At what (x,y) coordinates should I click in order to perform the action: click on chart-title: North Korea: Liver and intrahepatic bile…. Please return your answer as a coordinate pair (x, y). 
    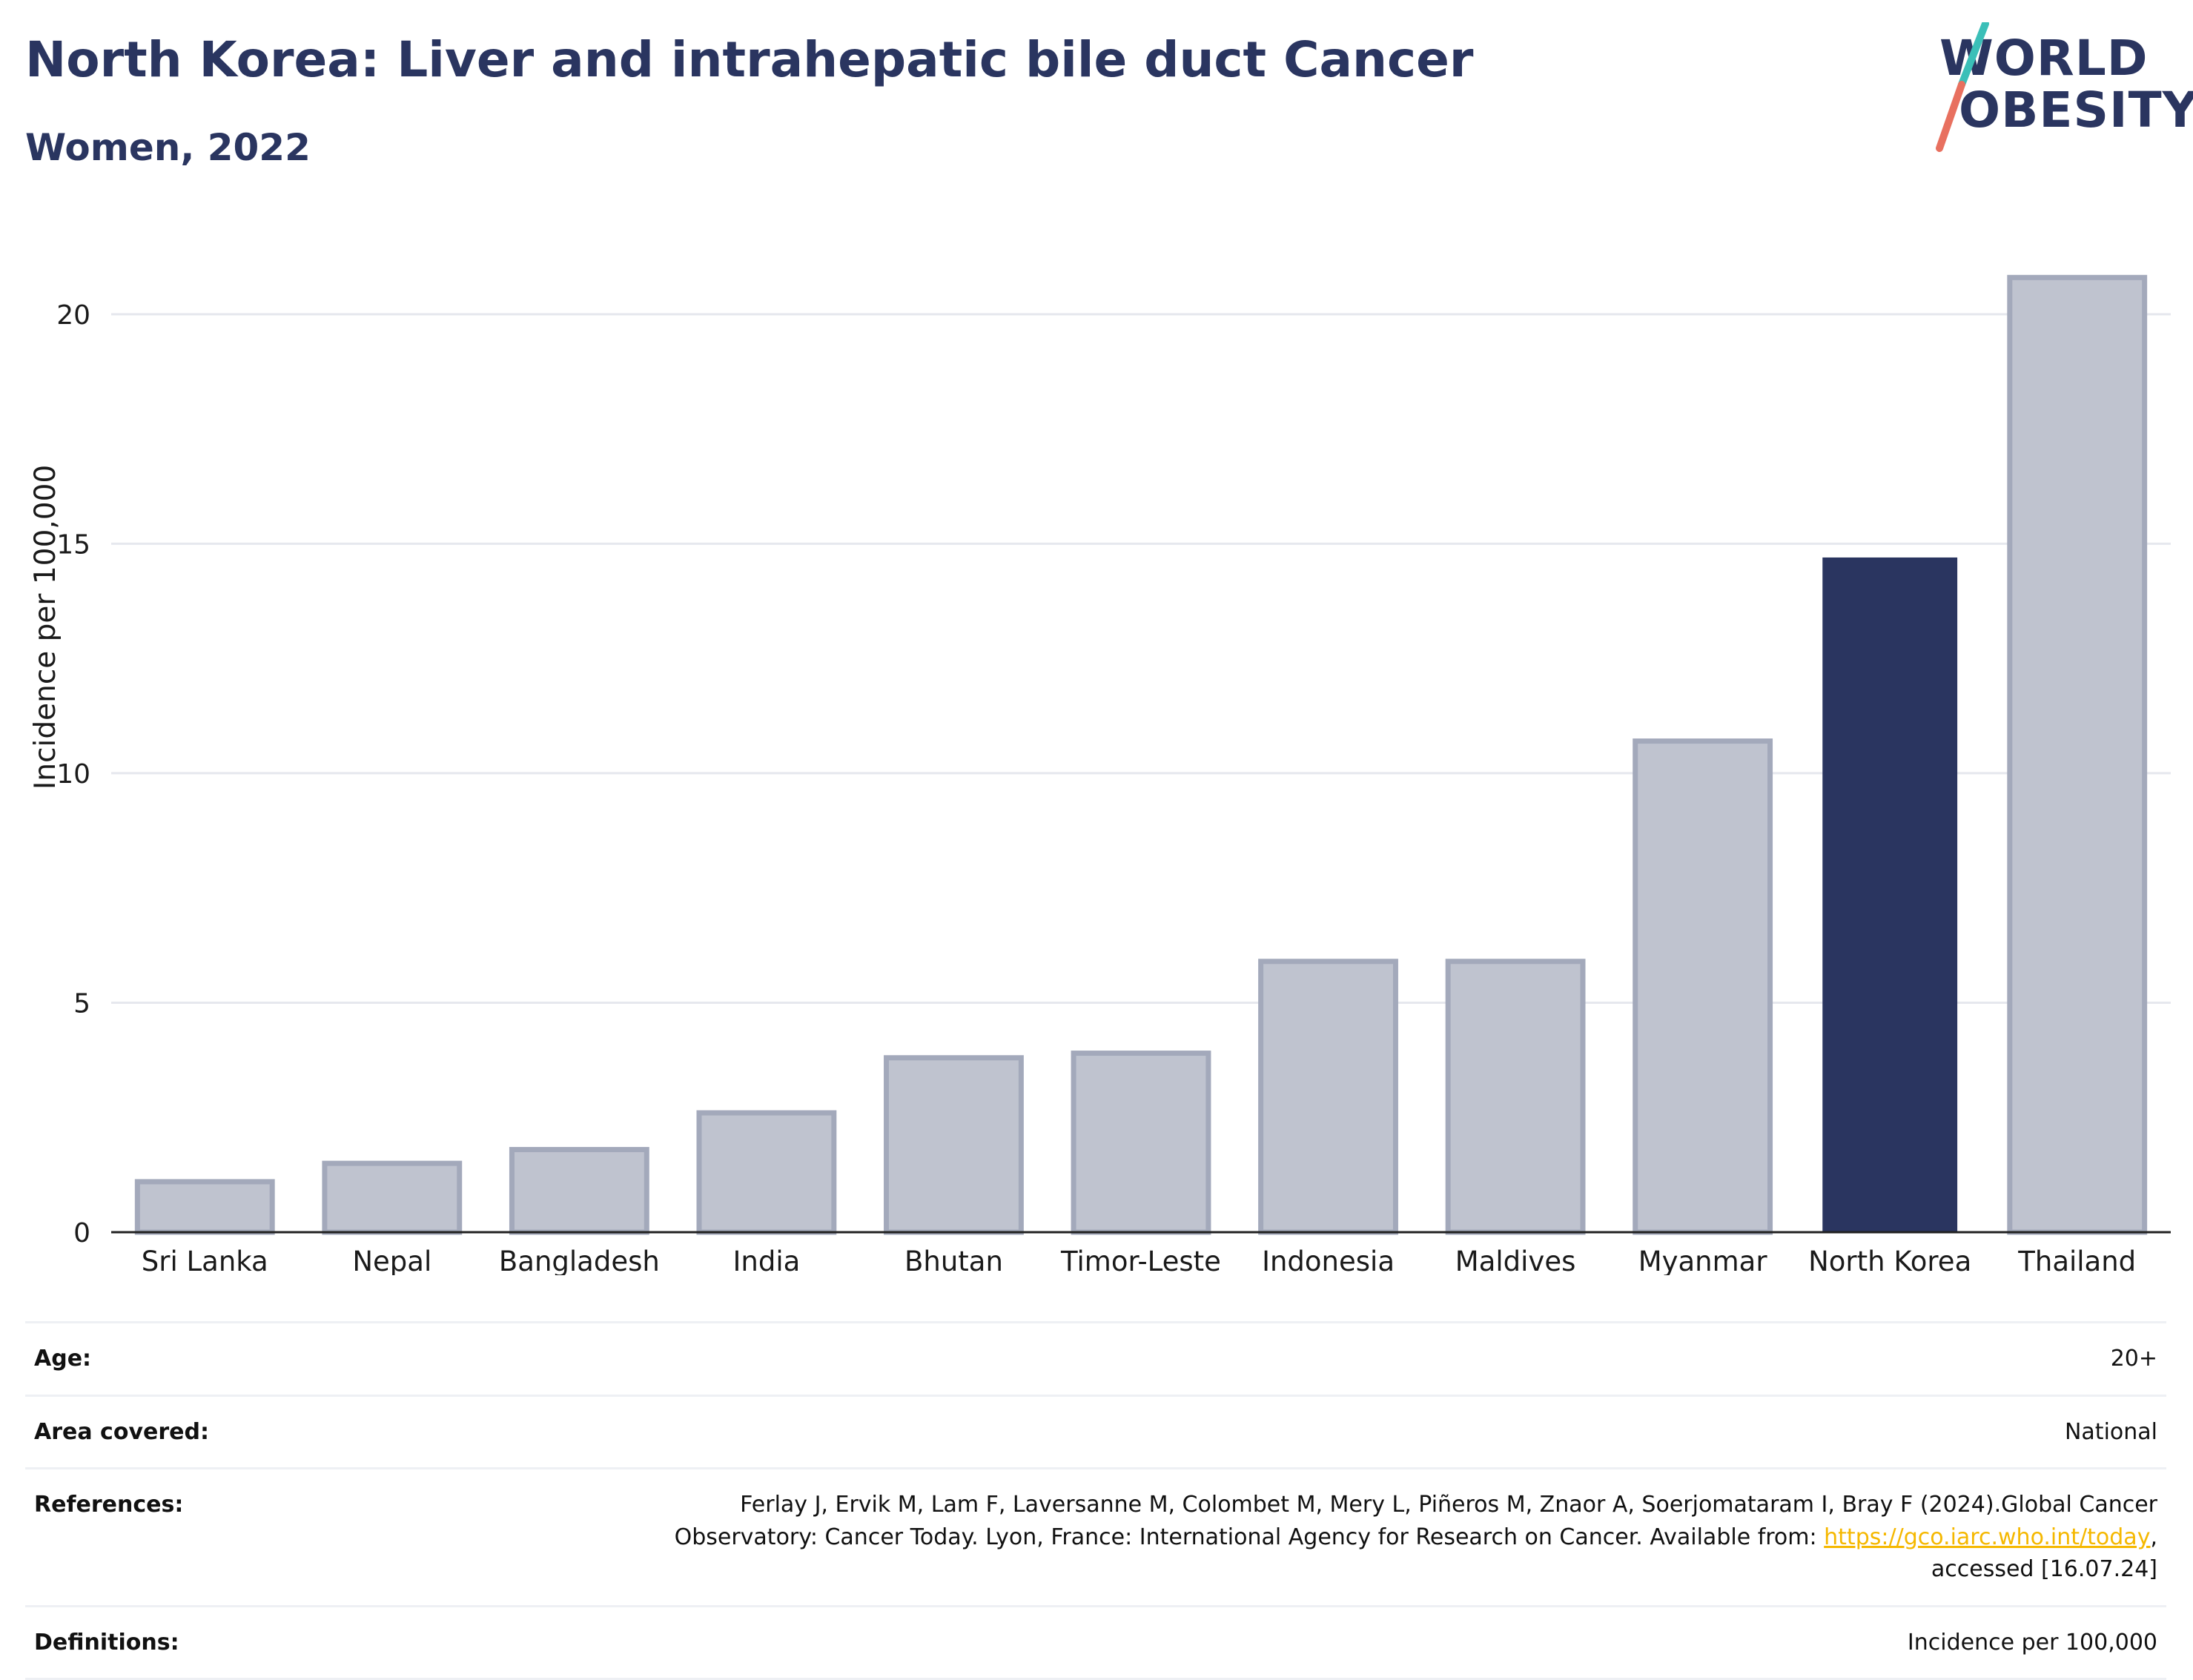
    Looking at the image, I should click on (749, 60).